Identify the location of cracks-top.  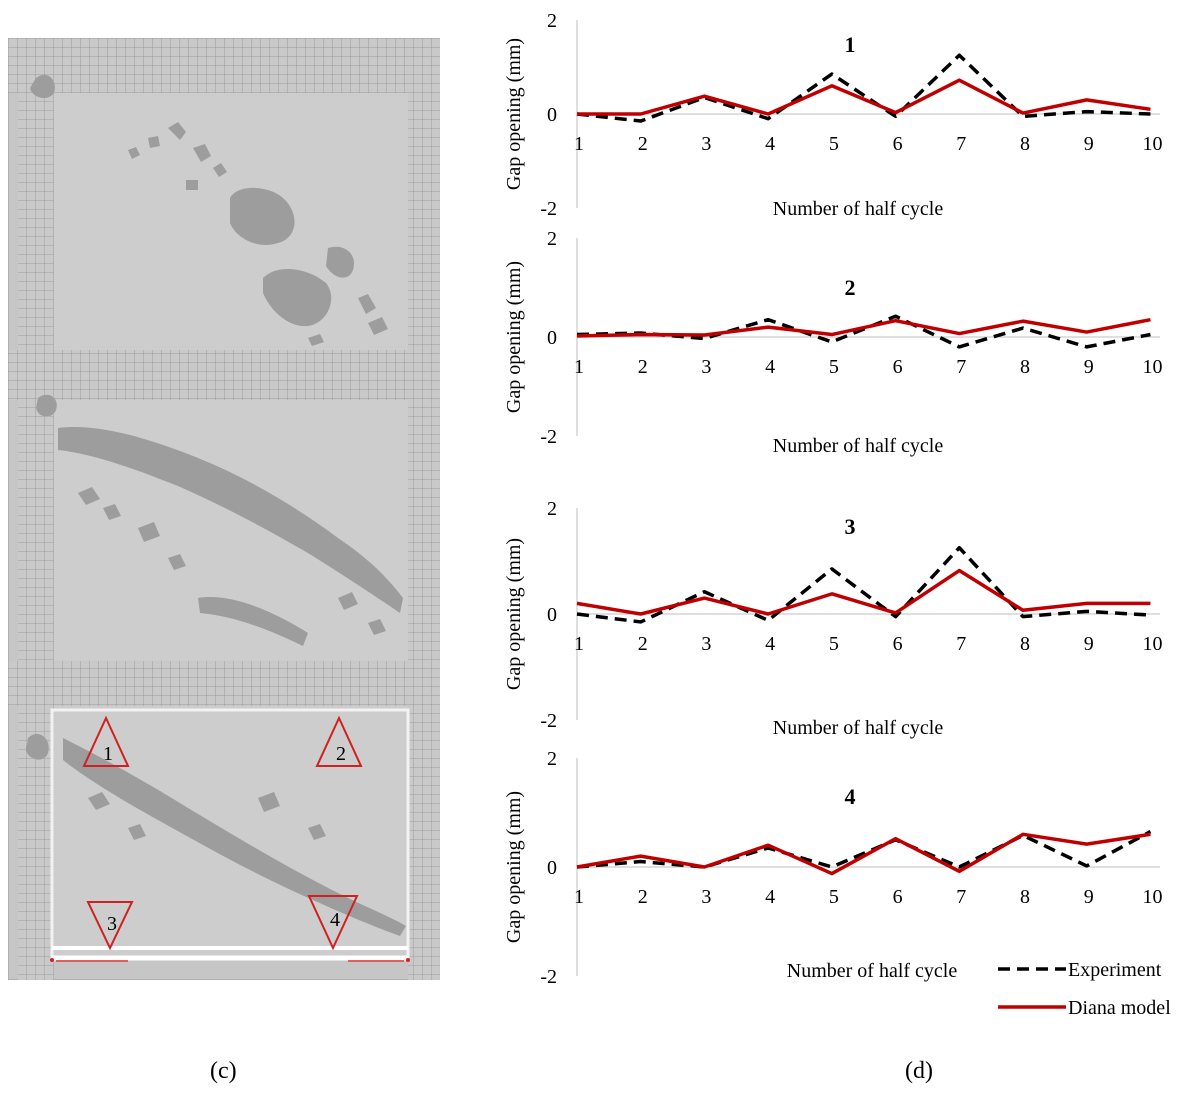
(209, 210).